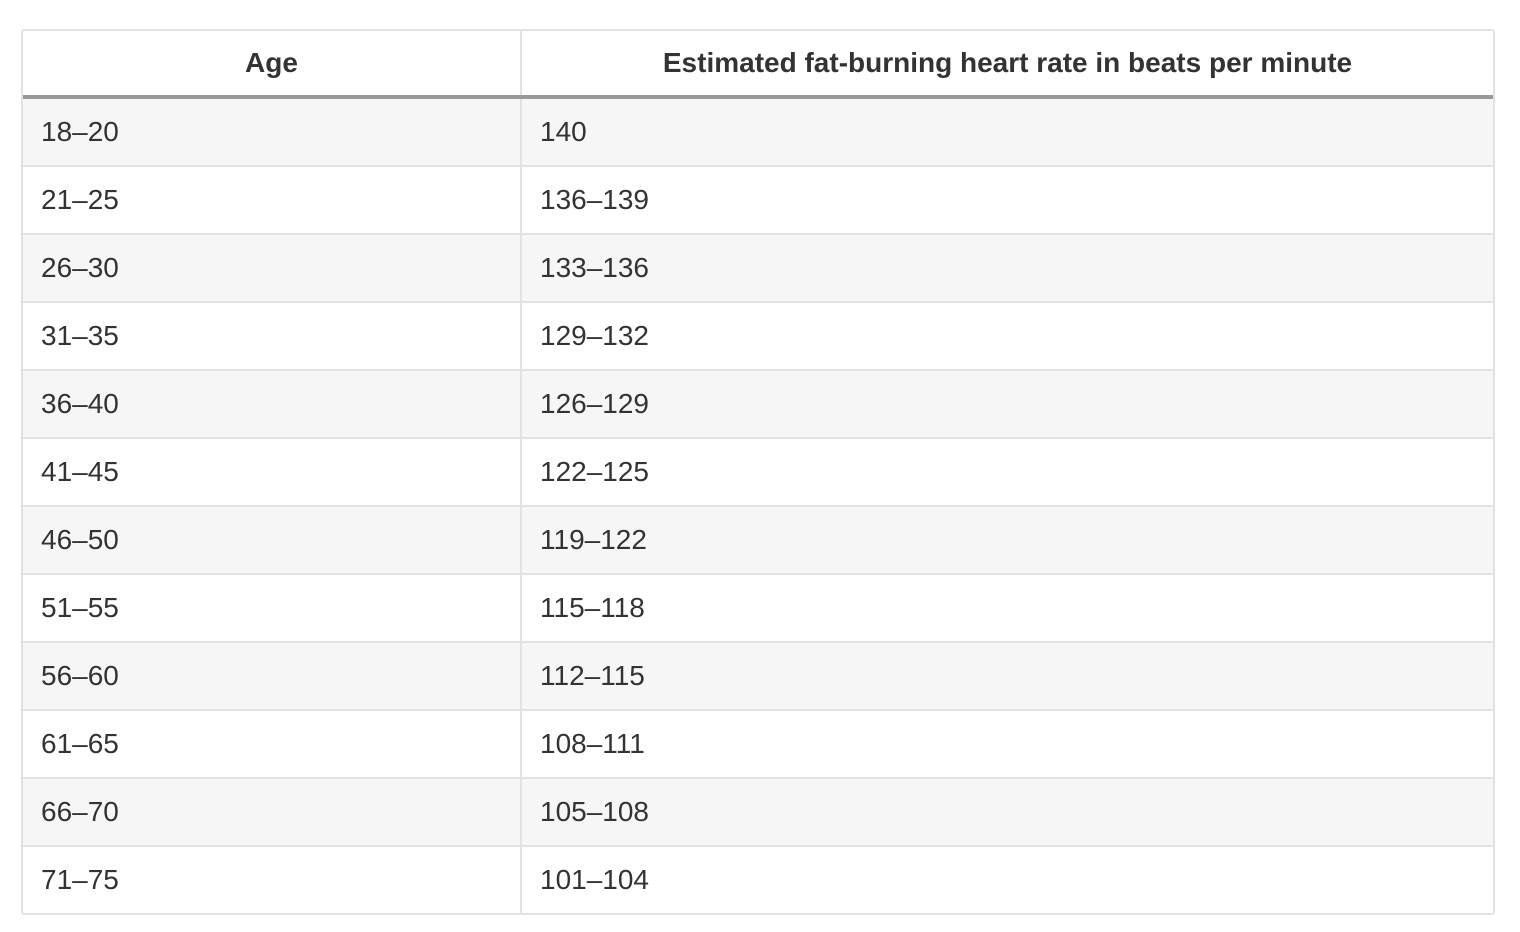 Image resolution: width=1520 pixels, height=932 pixels. What do you see at coordinates (272, 403) in the screenshot?
I see `table-cell: 36–40` at bounding box center [272, 403].